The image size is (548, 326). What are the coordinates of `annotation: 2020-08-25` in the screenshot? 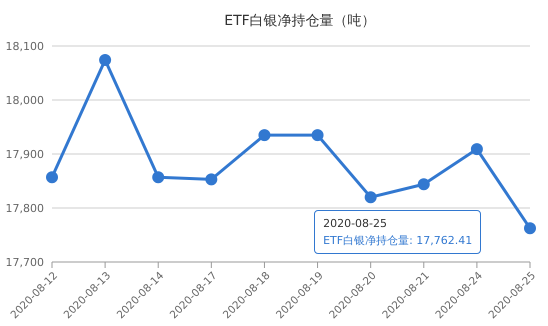 It's located at (355, 224).